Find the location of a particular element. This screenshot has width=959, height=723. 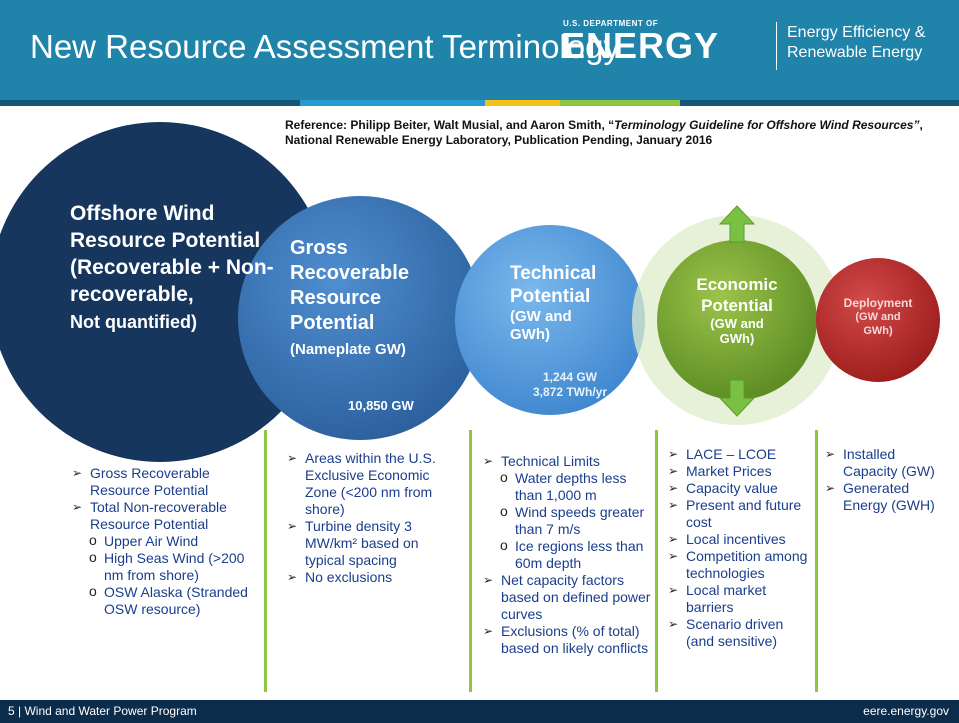

logo-separator is located at coordinates (776, 46).